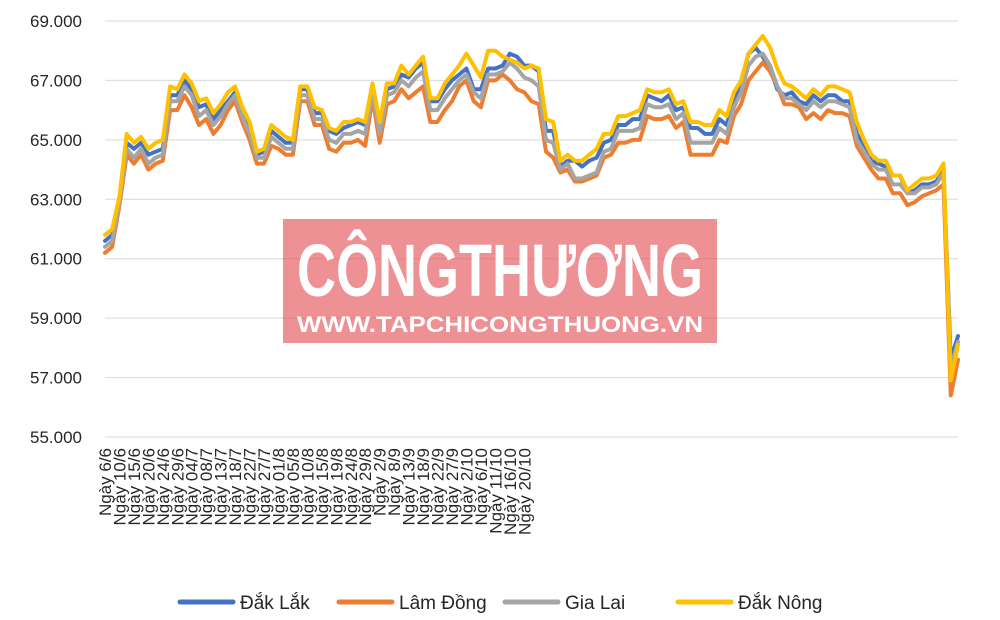  I want to click on x-tick-label: Ngày 05/8, so click(293, 487).